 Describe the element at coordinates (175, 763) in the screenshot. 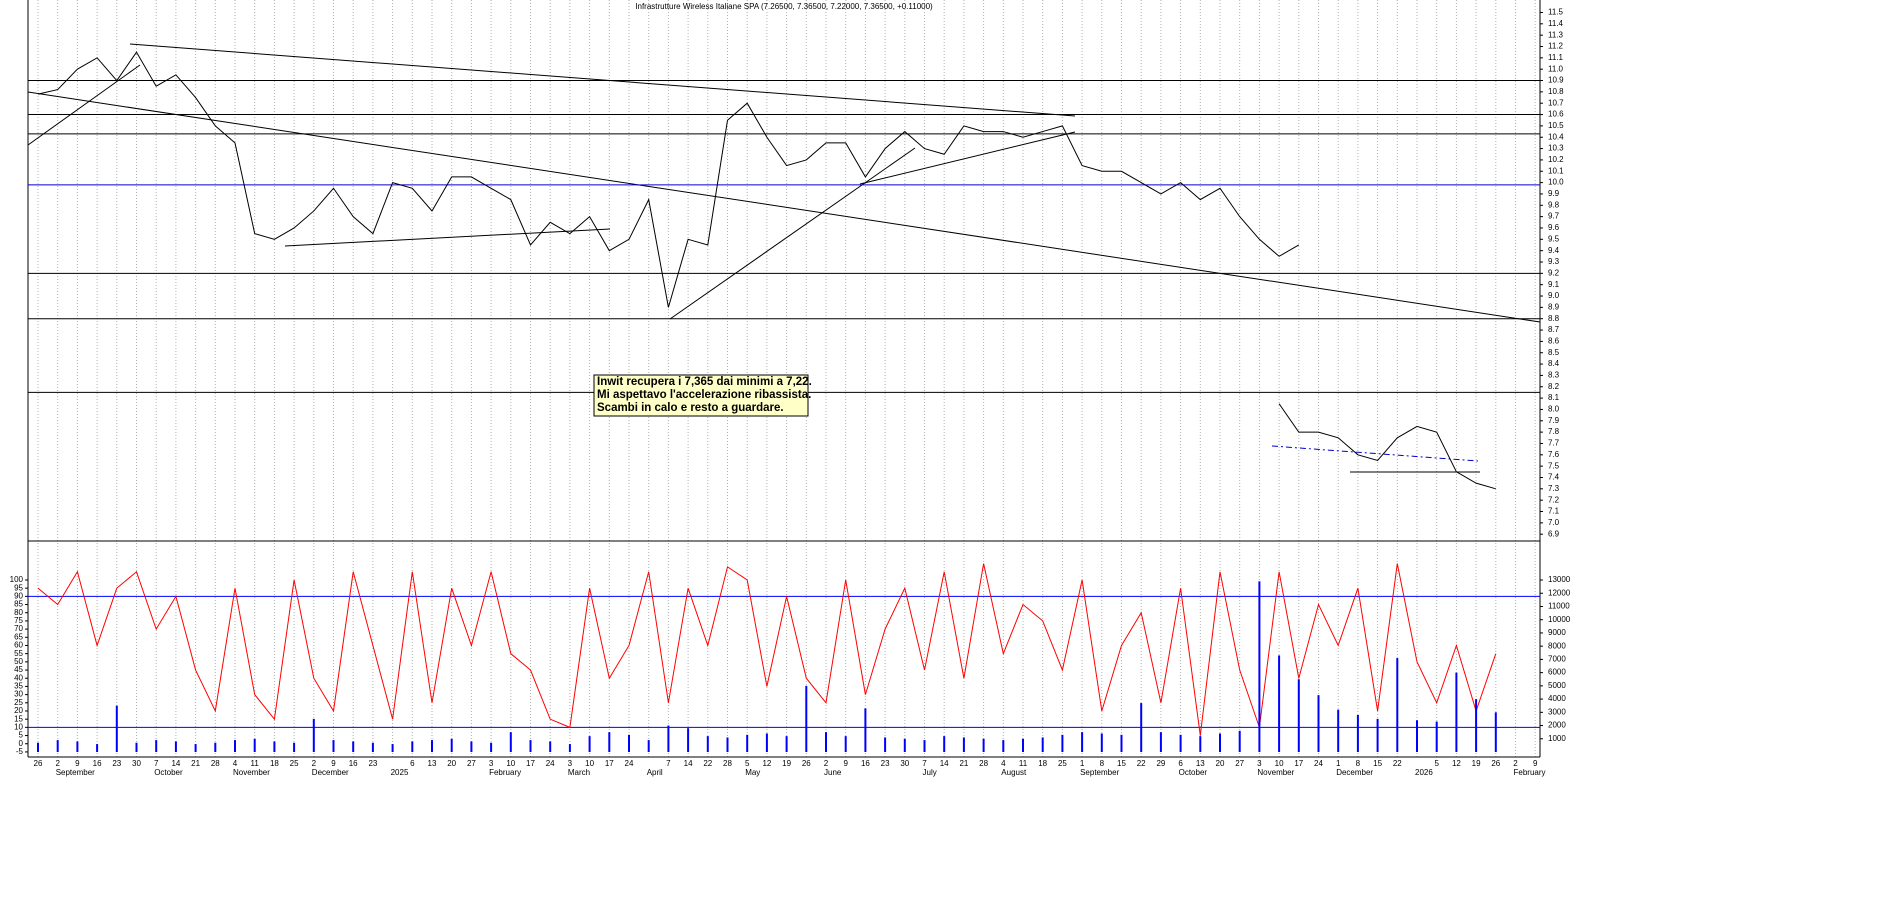

I see `x-tick-label: 14` at that location.